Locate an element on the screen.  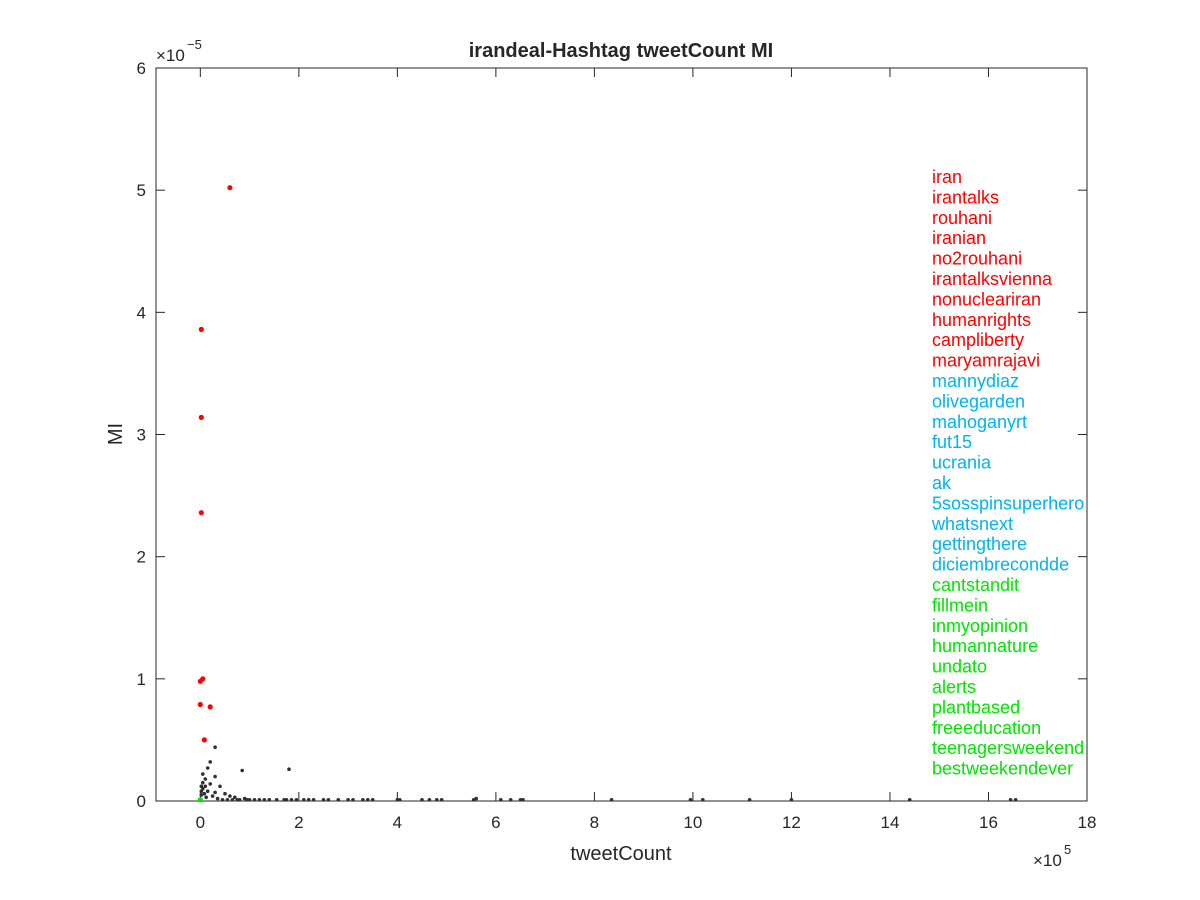
legend-entry-red: nonucleariran is located at coordinates (986, 299).